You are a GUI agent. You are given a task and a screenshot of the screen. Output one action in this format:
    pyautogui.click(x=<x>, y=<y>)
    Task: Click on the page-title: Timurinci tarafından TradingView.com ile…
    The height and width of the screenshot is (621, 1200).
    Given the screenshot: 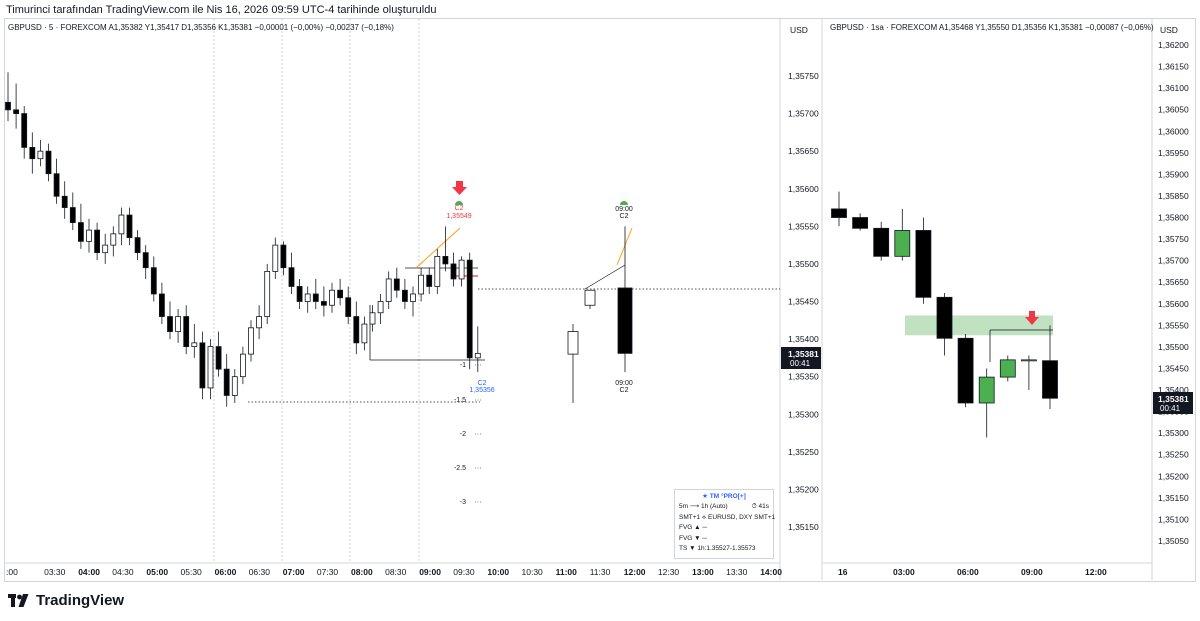 What is the action you would take?
    pyautogui.click(x=221, y=10)
    